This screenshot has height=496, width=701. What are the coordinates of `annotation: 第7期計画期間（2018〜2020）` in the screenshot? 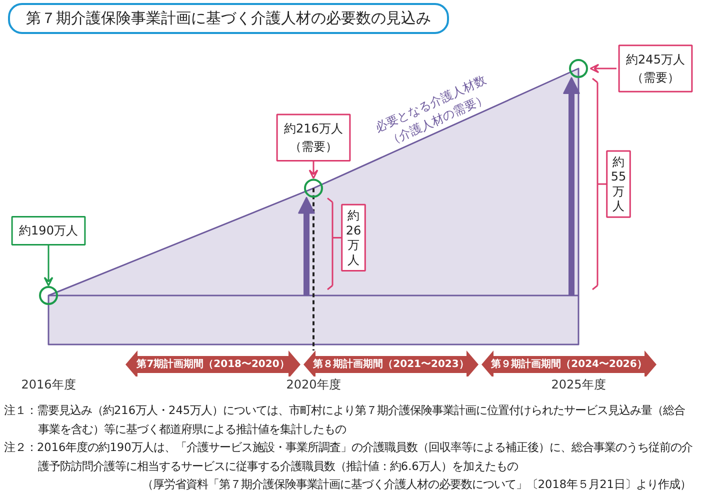 It's located at (213, 364).